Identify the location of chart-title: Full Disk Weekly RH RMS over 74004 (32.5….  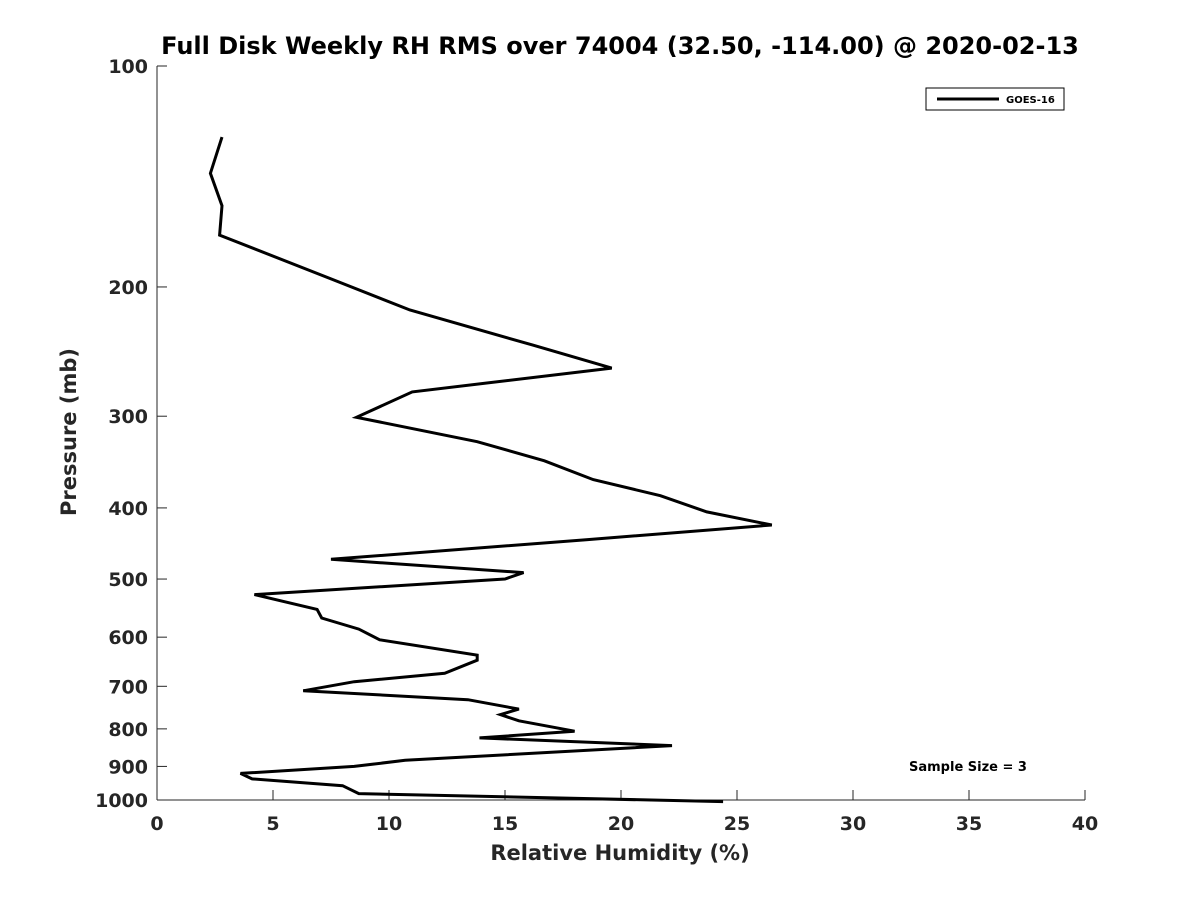
(620, 46).